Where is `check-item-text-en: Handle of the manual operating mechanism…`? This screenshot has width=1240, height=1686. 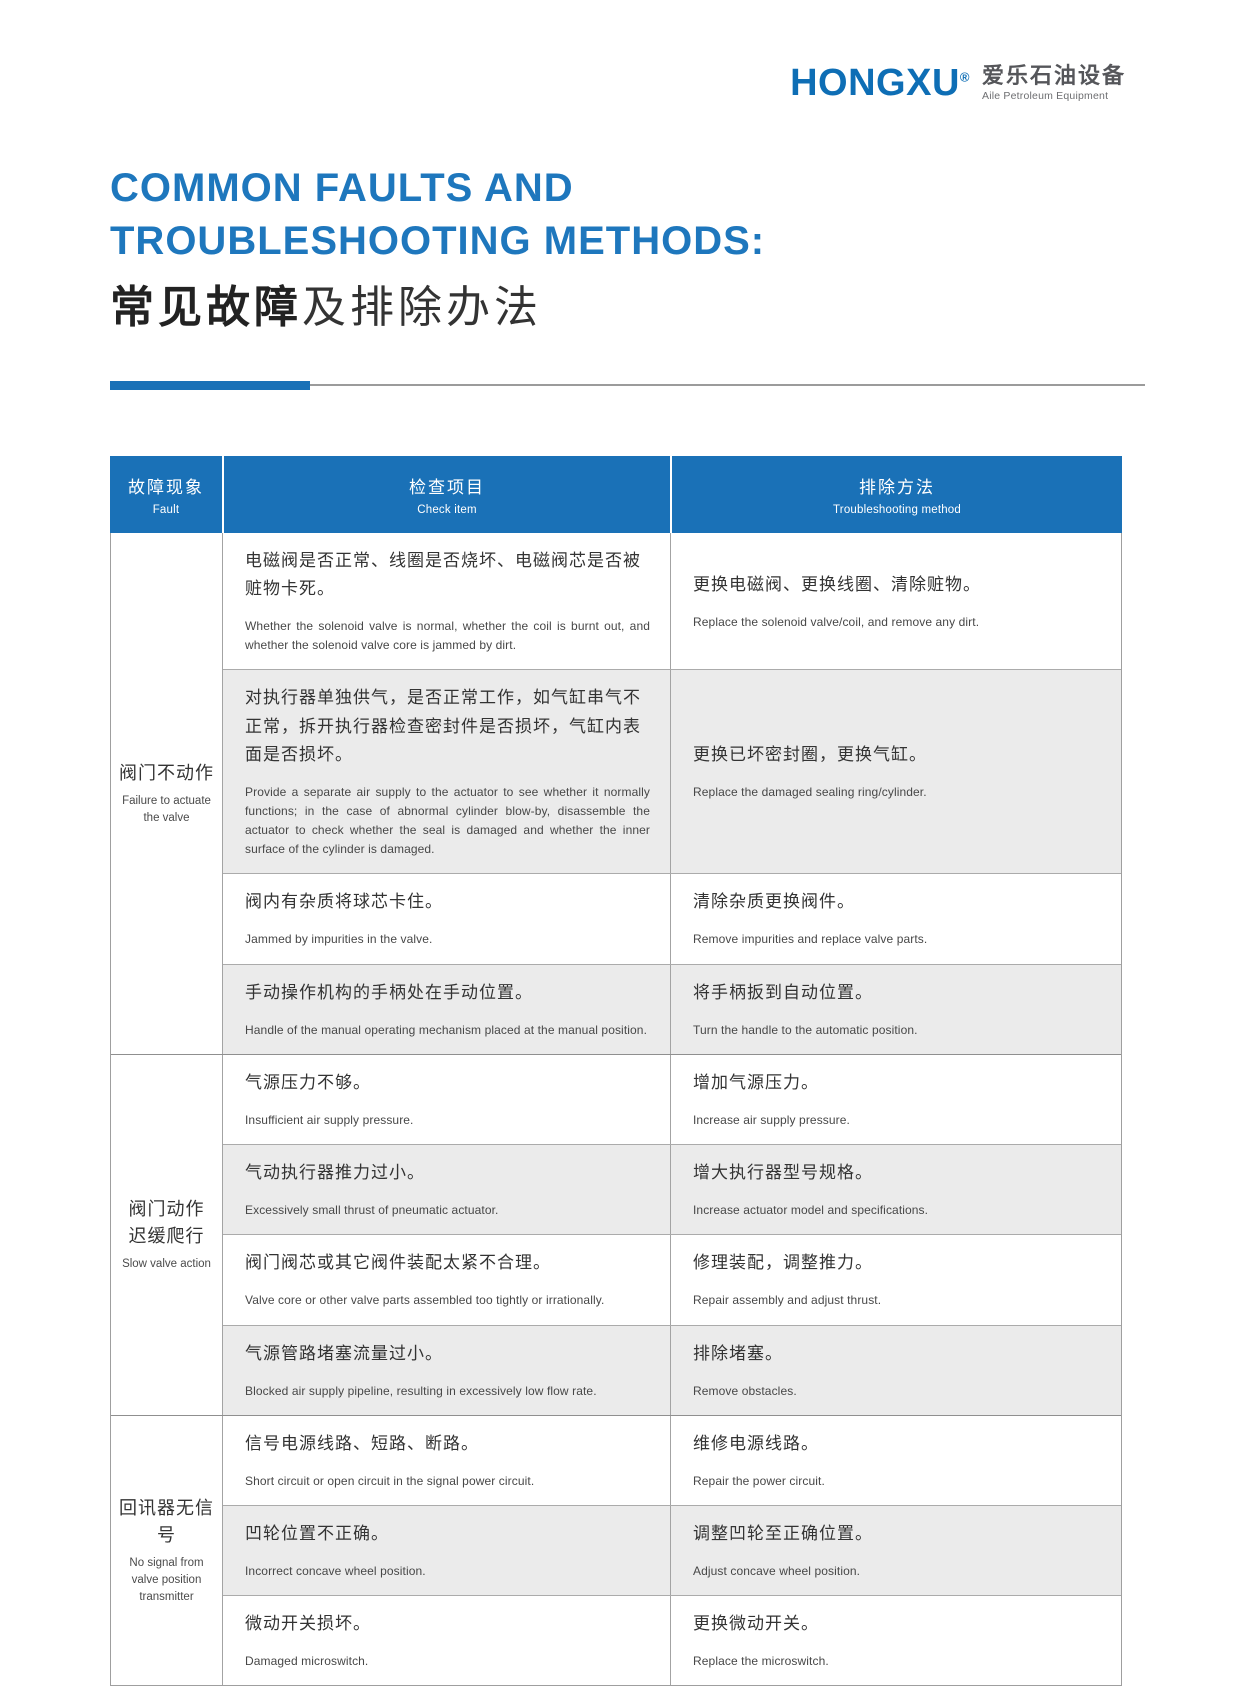
check-item-text-en: Handle of the manual operating mechanism… is located at coordinates (446, 1029).